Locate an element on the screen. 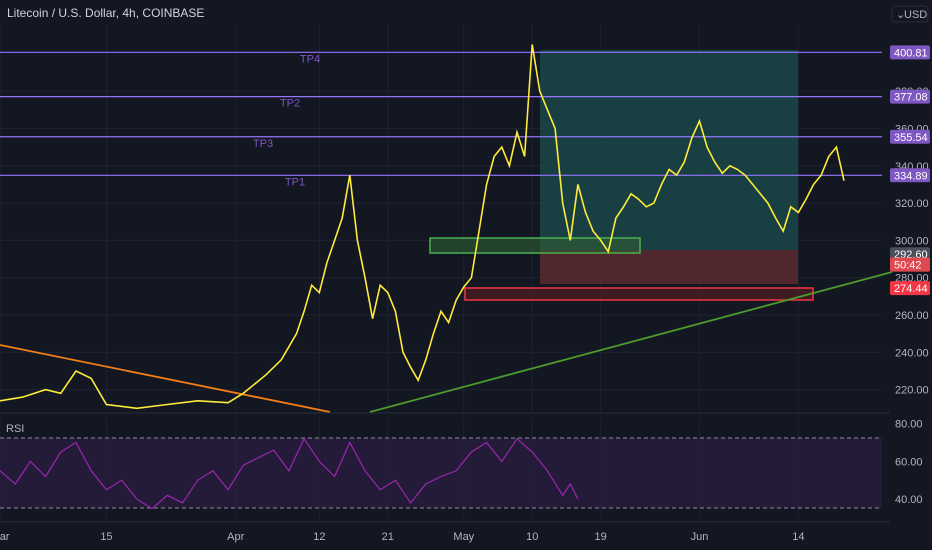  loss-zone is located at coordinates (669, 267).